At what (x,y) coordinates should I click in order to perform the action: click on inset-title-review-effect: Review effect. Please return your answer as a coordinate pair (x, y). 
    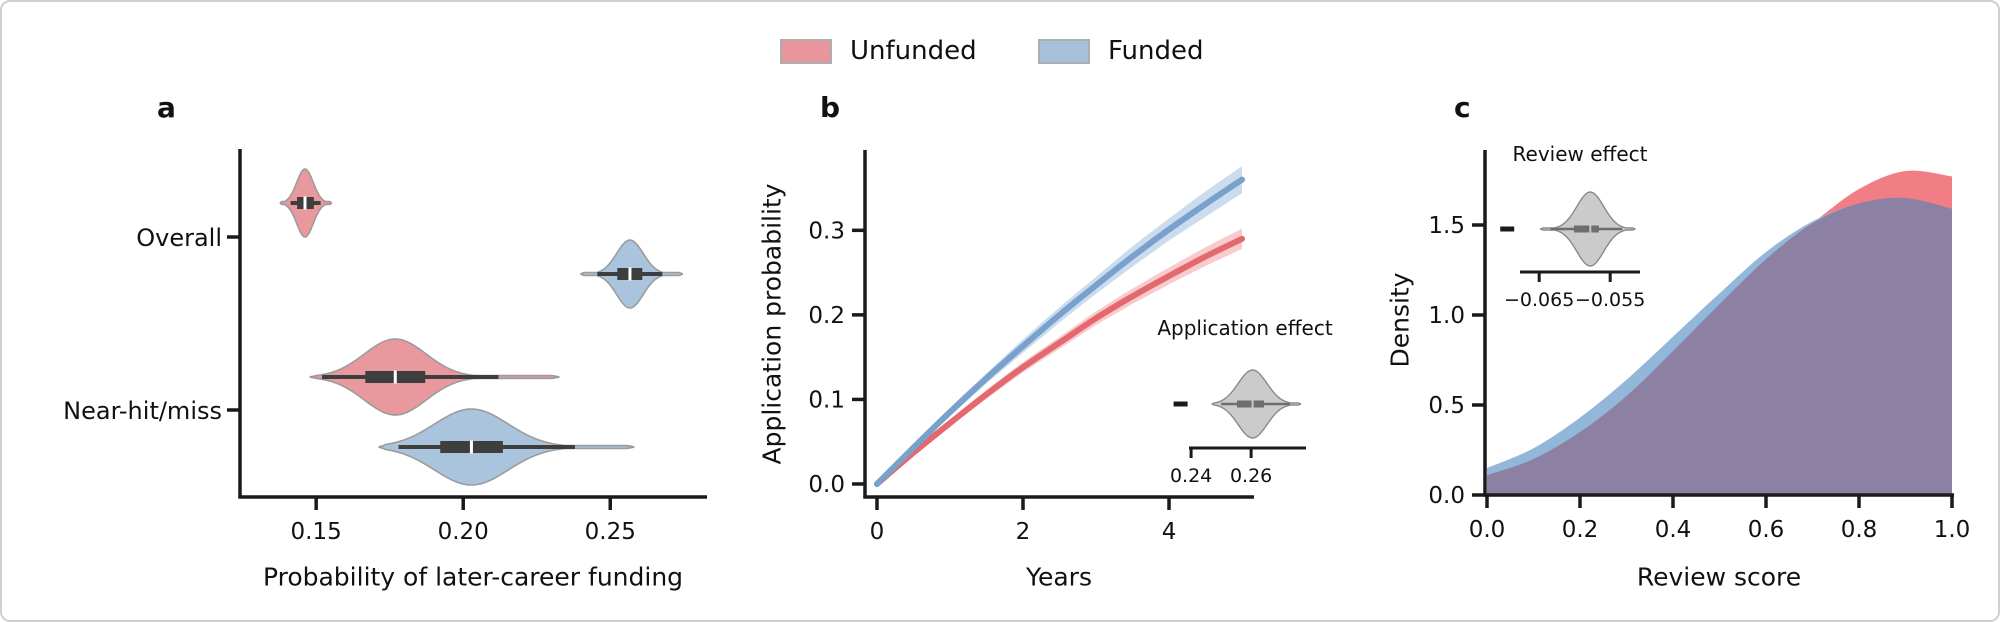
    Looking at the image, I should click on (1580, 154).